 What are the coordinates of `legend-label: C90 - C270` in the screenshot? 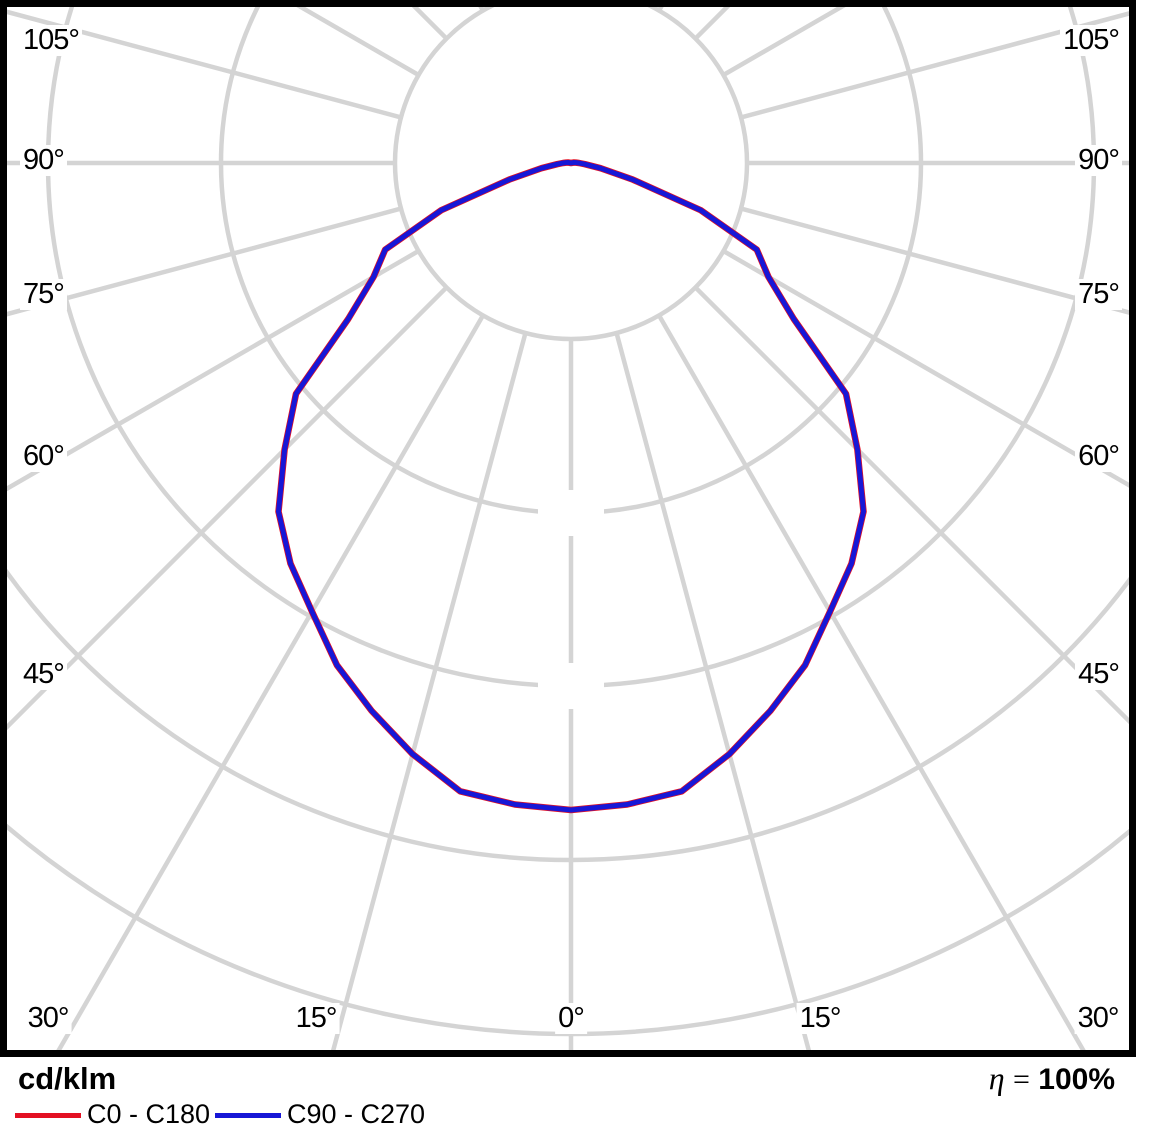 It's located at (356, 1114).